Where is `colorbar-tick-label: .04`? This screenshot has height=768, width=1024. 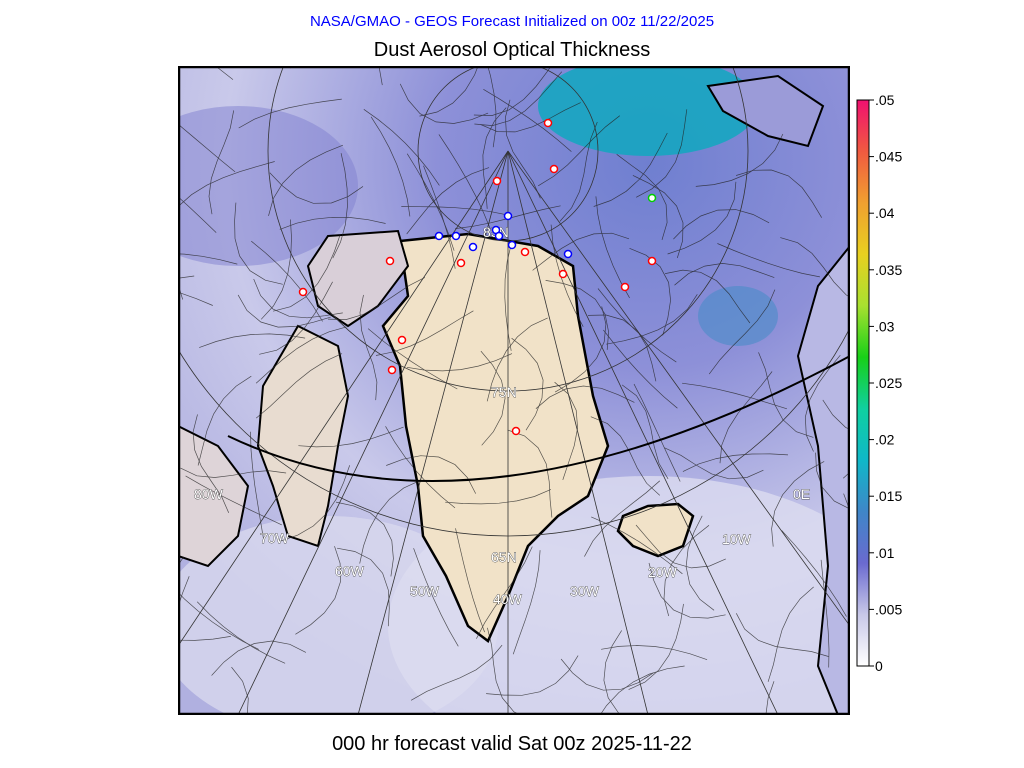
colorbar-tick-label: .04 is located at coordinates (885, 213).